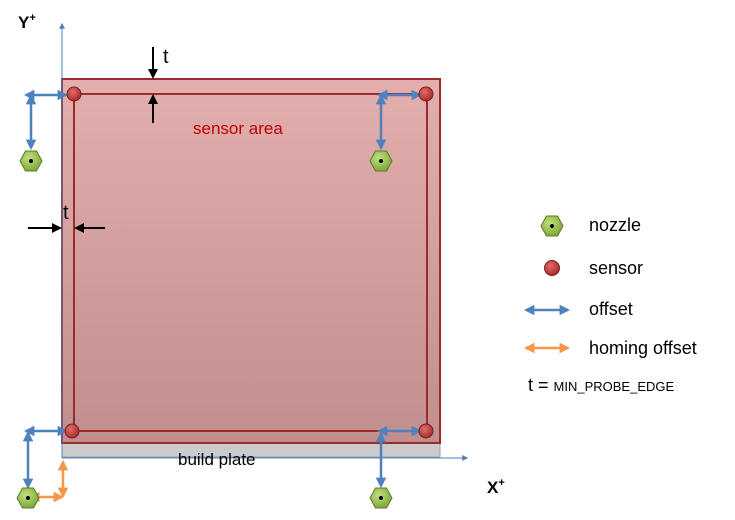 The width and height of the screenshot is (735, 520). Describe the element at coordinates (615, 225) in the screenshot. I see `legend-nozzle-label: nozzle` at that location.